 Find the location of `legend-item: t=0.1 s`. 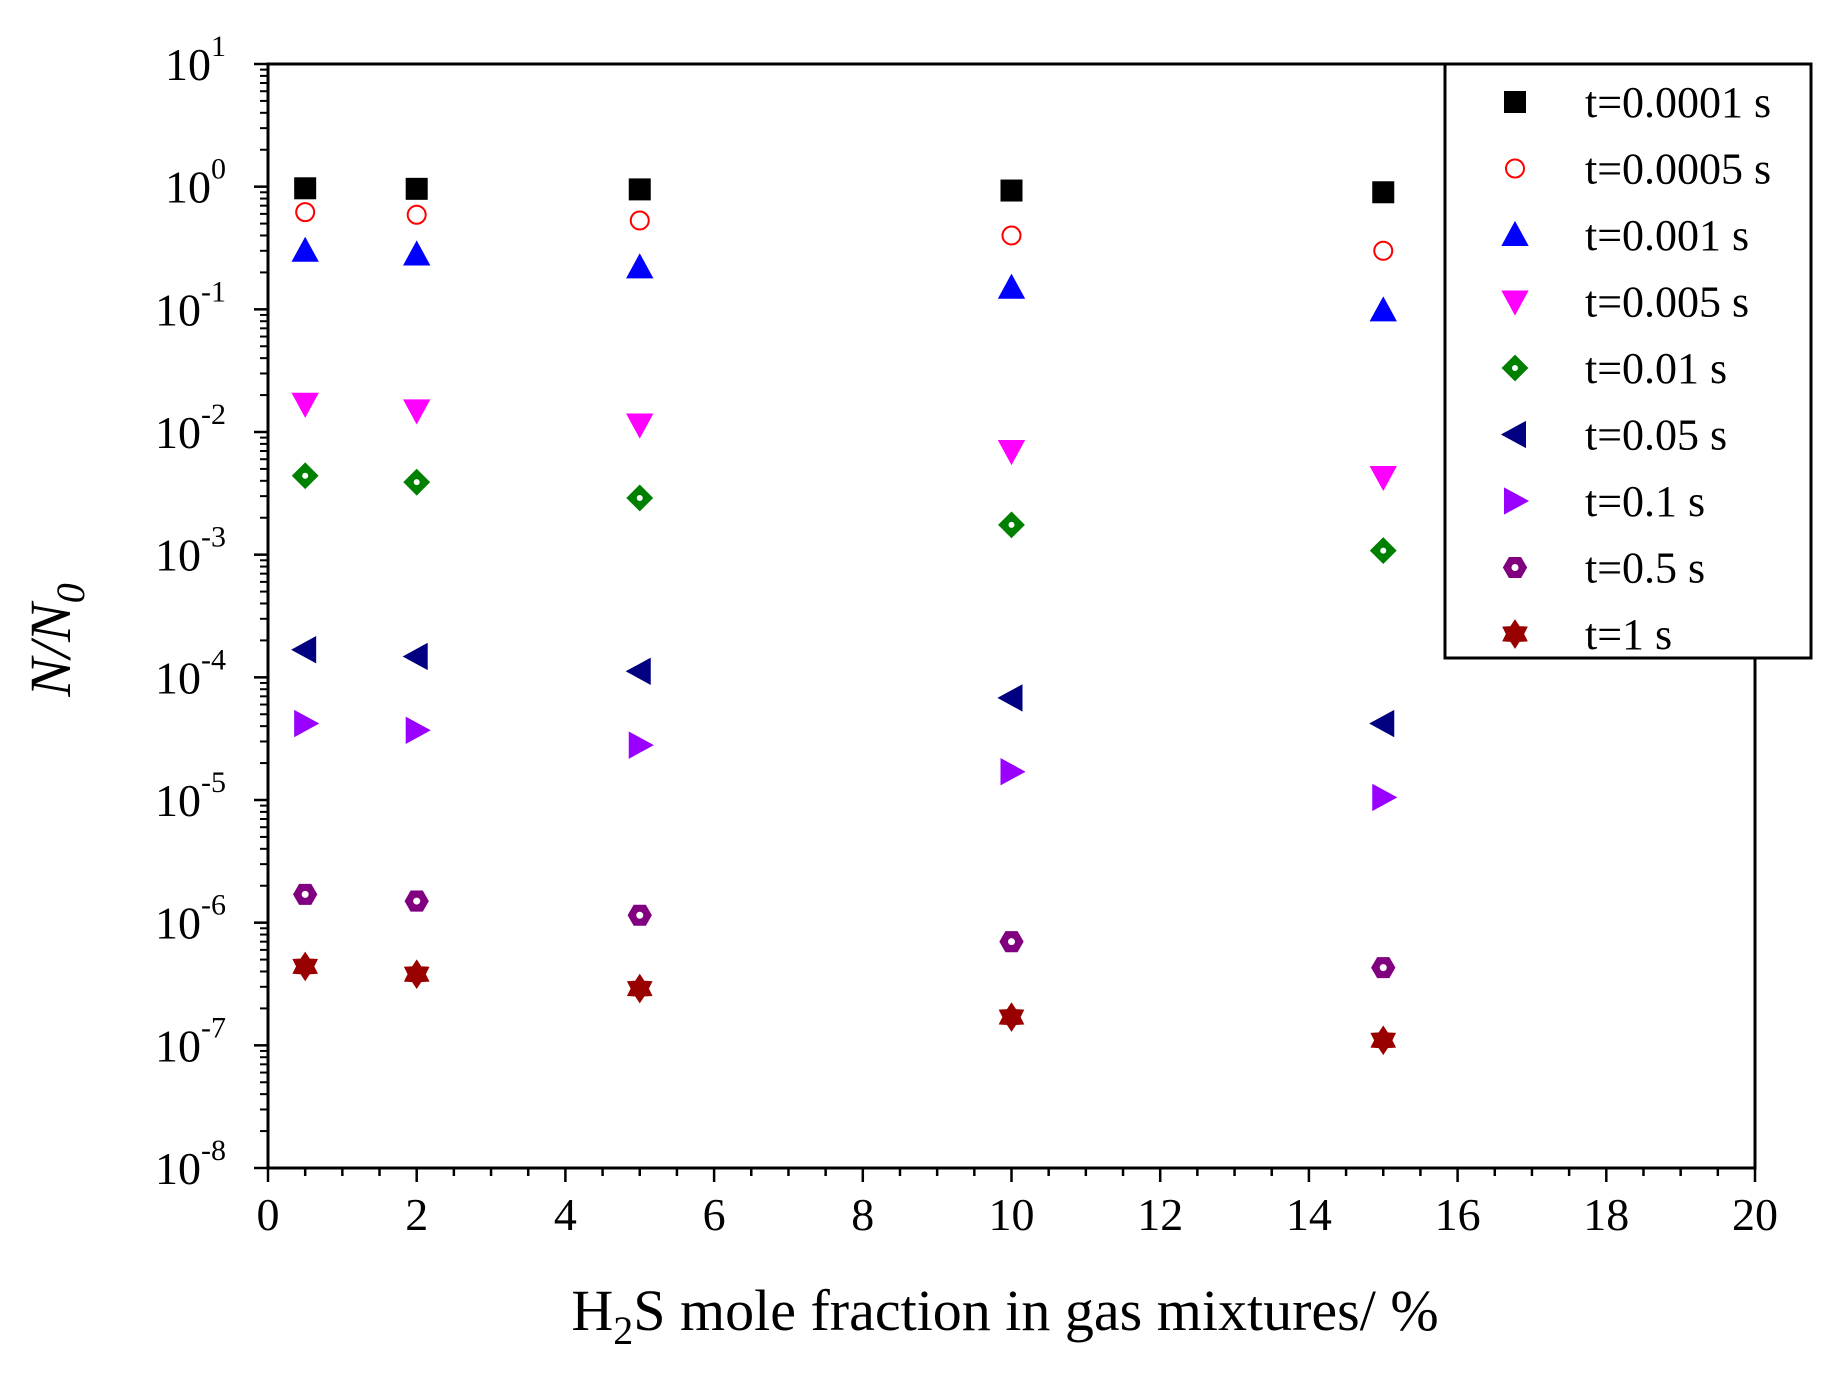

legend-item: t=0.1 s is located at coordinates (1604, 501).